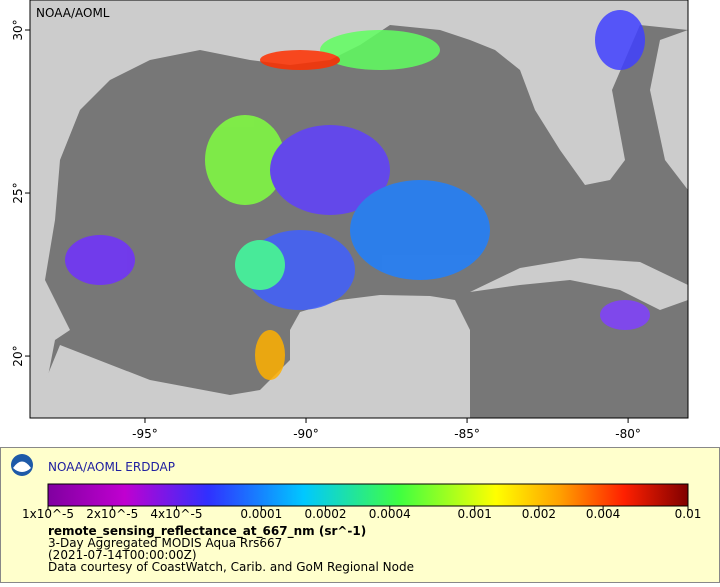  Describe the element at coordinates (145, 434) in the screenshot. I see `x-tick-label: -95°` at that location.